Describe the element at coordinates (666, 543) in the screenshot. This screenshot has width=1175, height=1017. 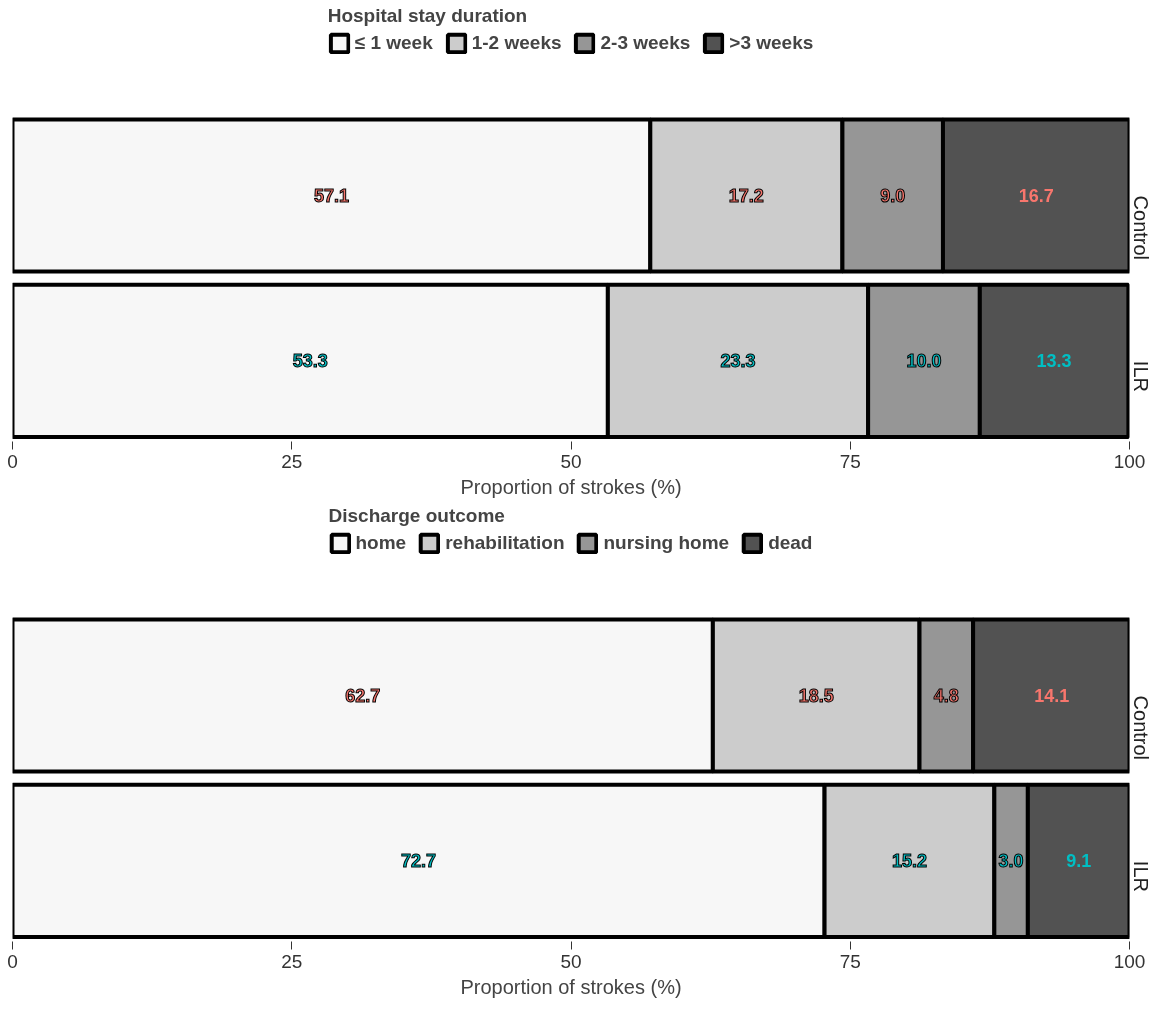
I see `legend-label: nursing home` at that location.